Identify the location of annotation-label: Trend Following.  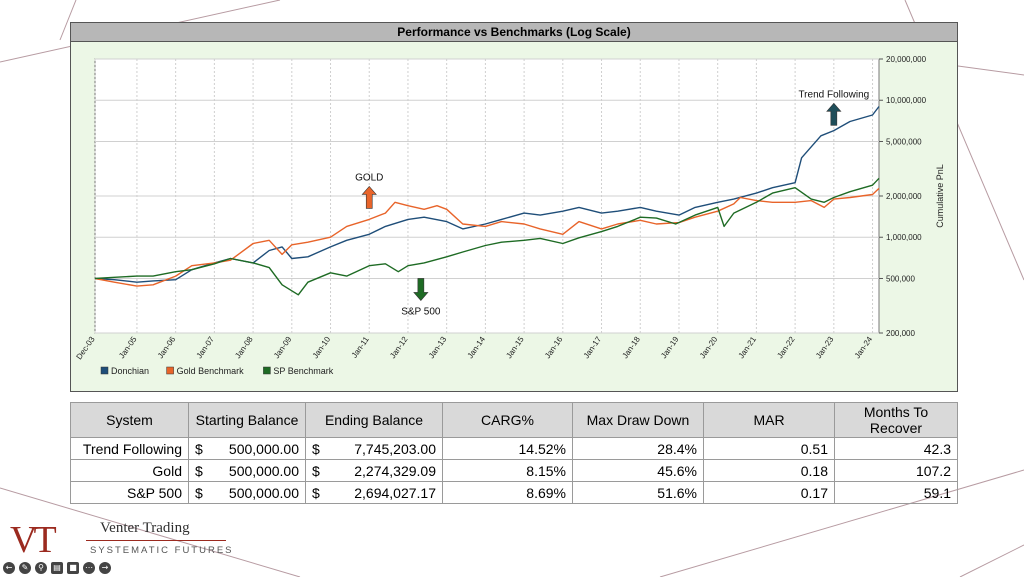
(833, 94).